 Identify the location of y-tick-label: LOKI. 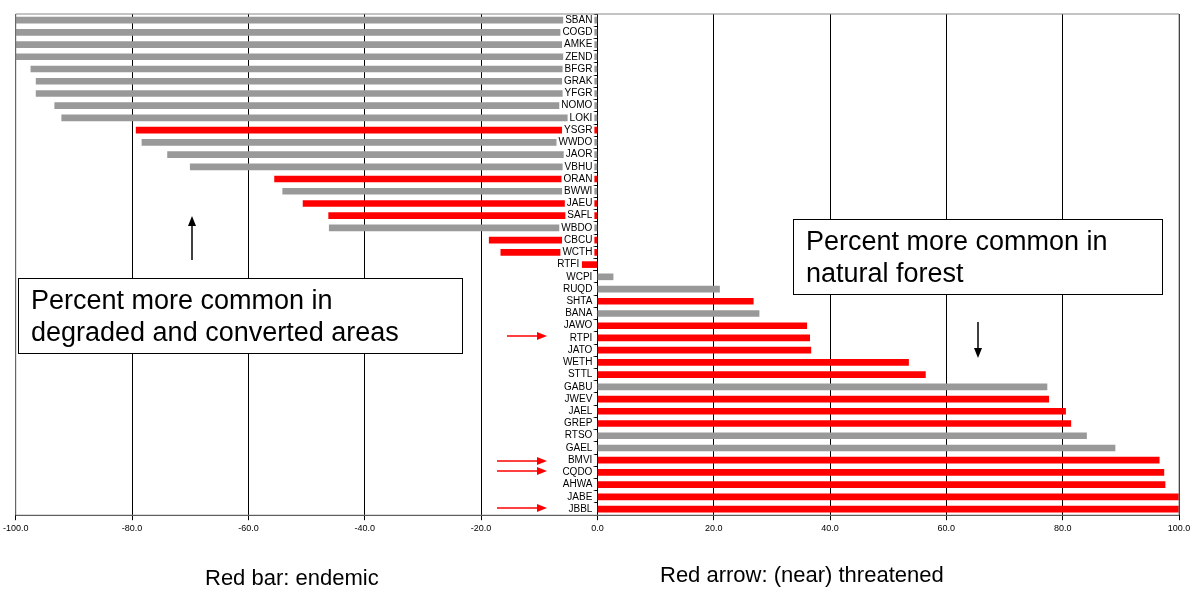
(581, 117).